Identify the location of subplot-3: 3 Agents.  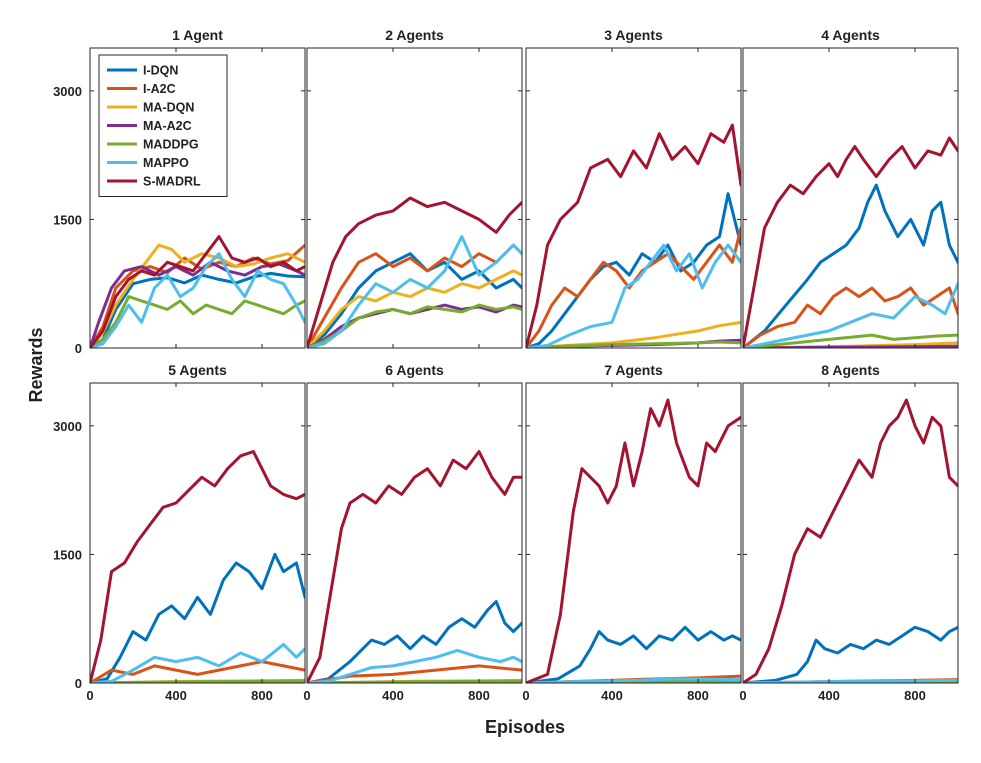
(633, 188).